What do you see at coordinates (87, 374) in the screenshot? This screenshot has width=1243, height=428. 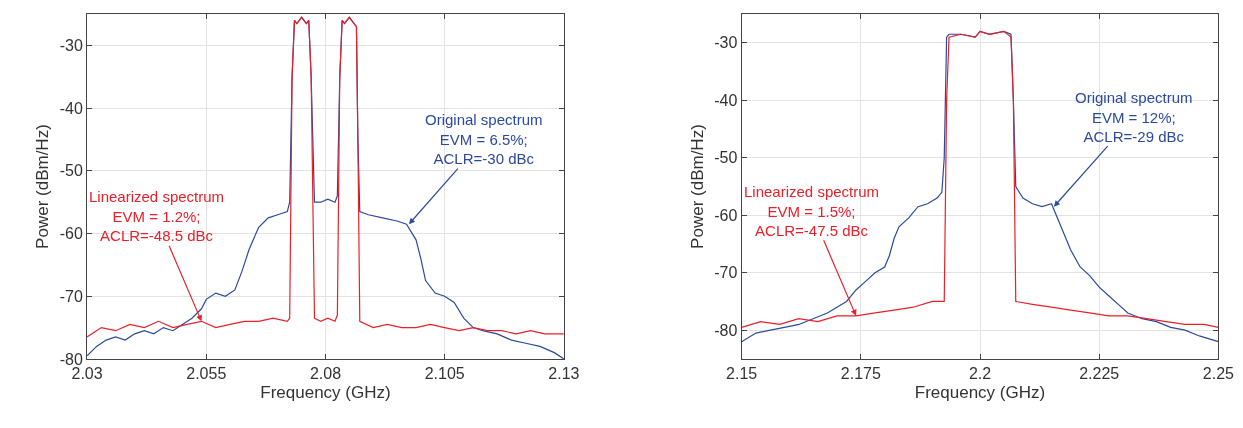 I see `x-tick-label: 2.03` at bounding box center [87, 374].